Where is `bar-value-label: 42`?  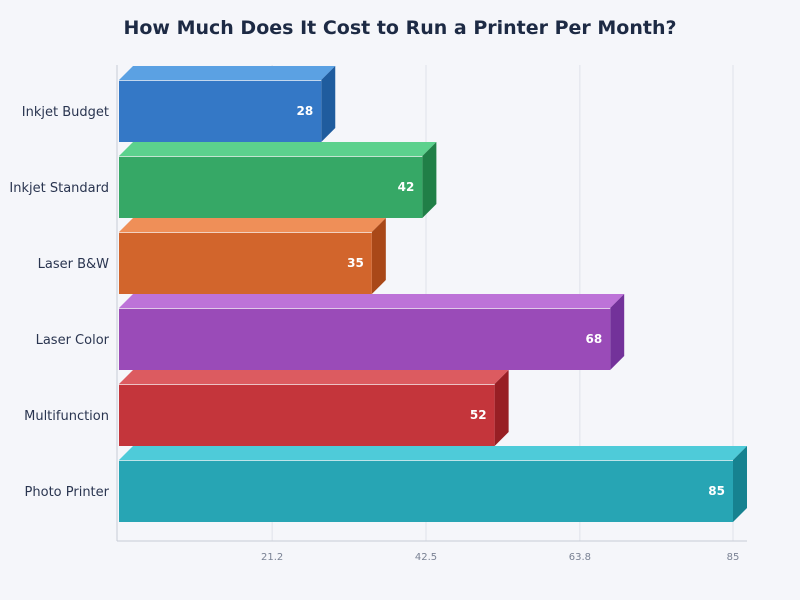
bar-value-label: 42 is located at coordinates (406, 187).